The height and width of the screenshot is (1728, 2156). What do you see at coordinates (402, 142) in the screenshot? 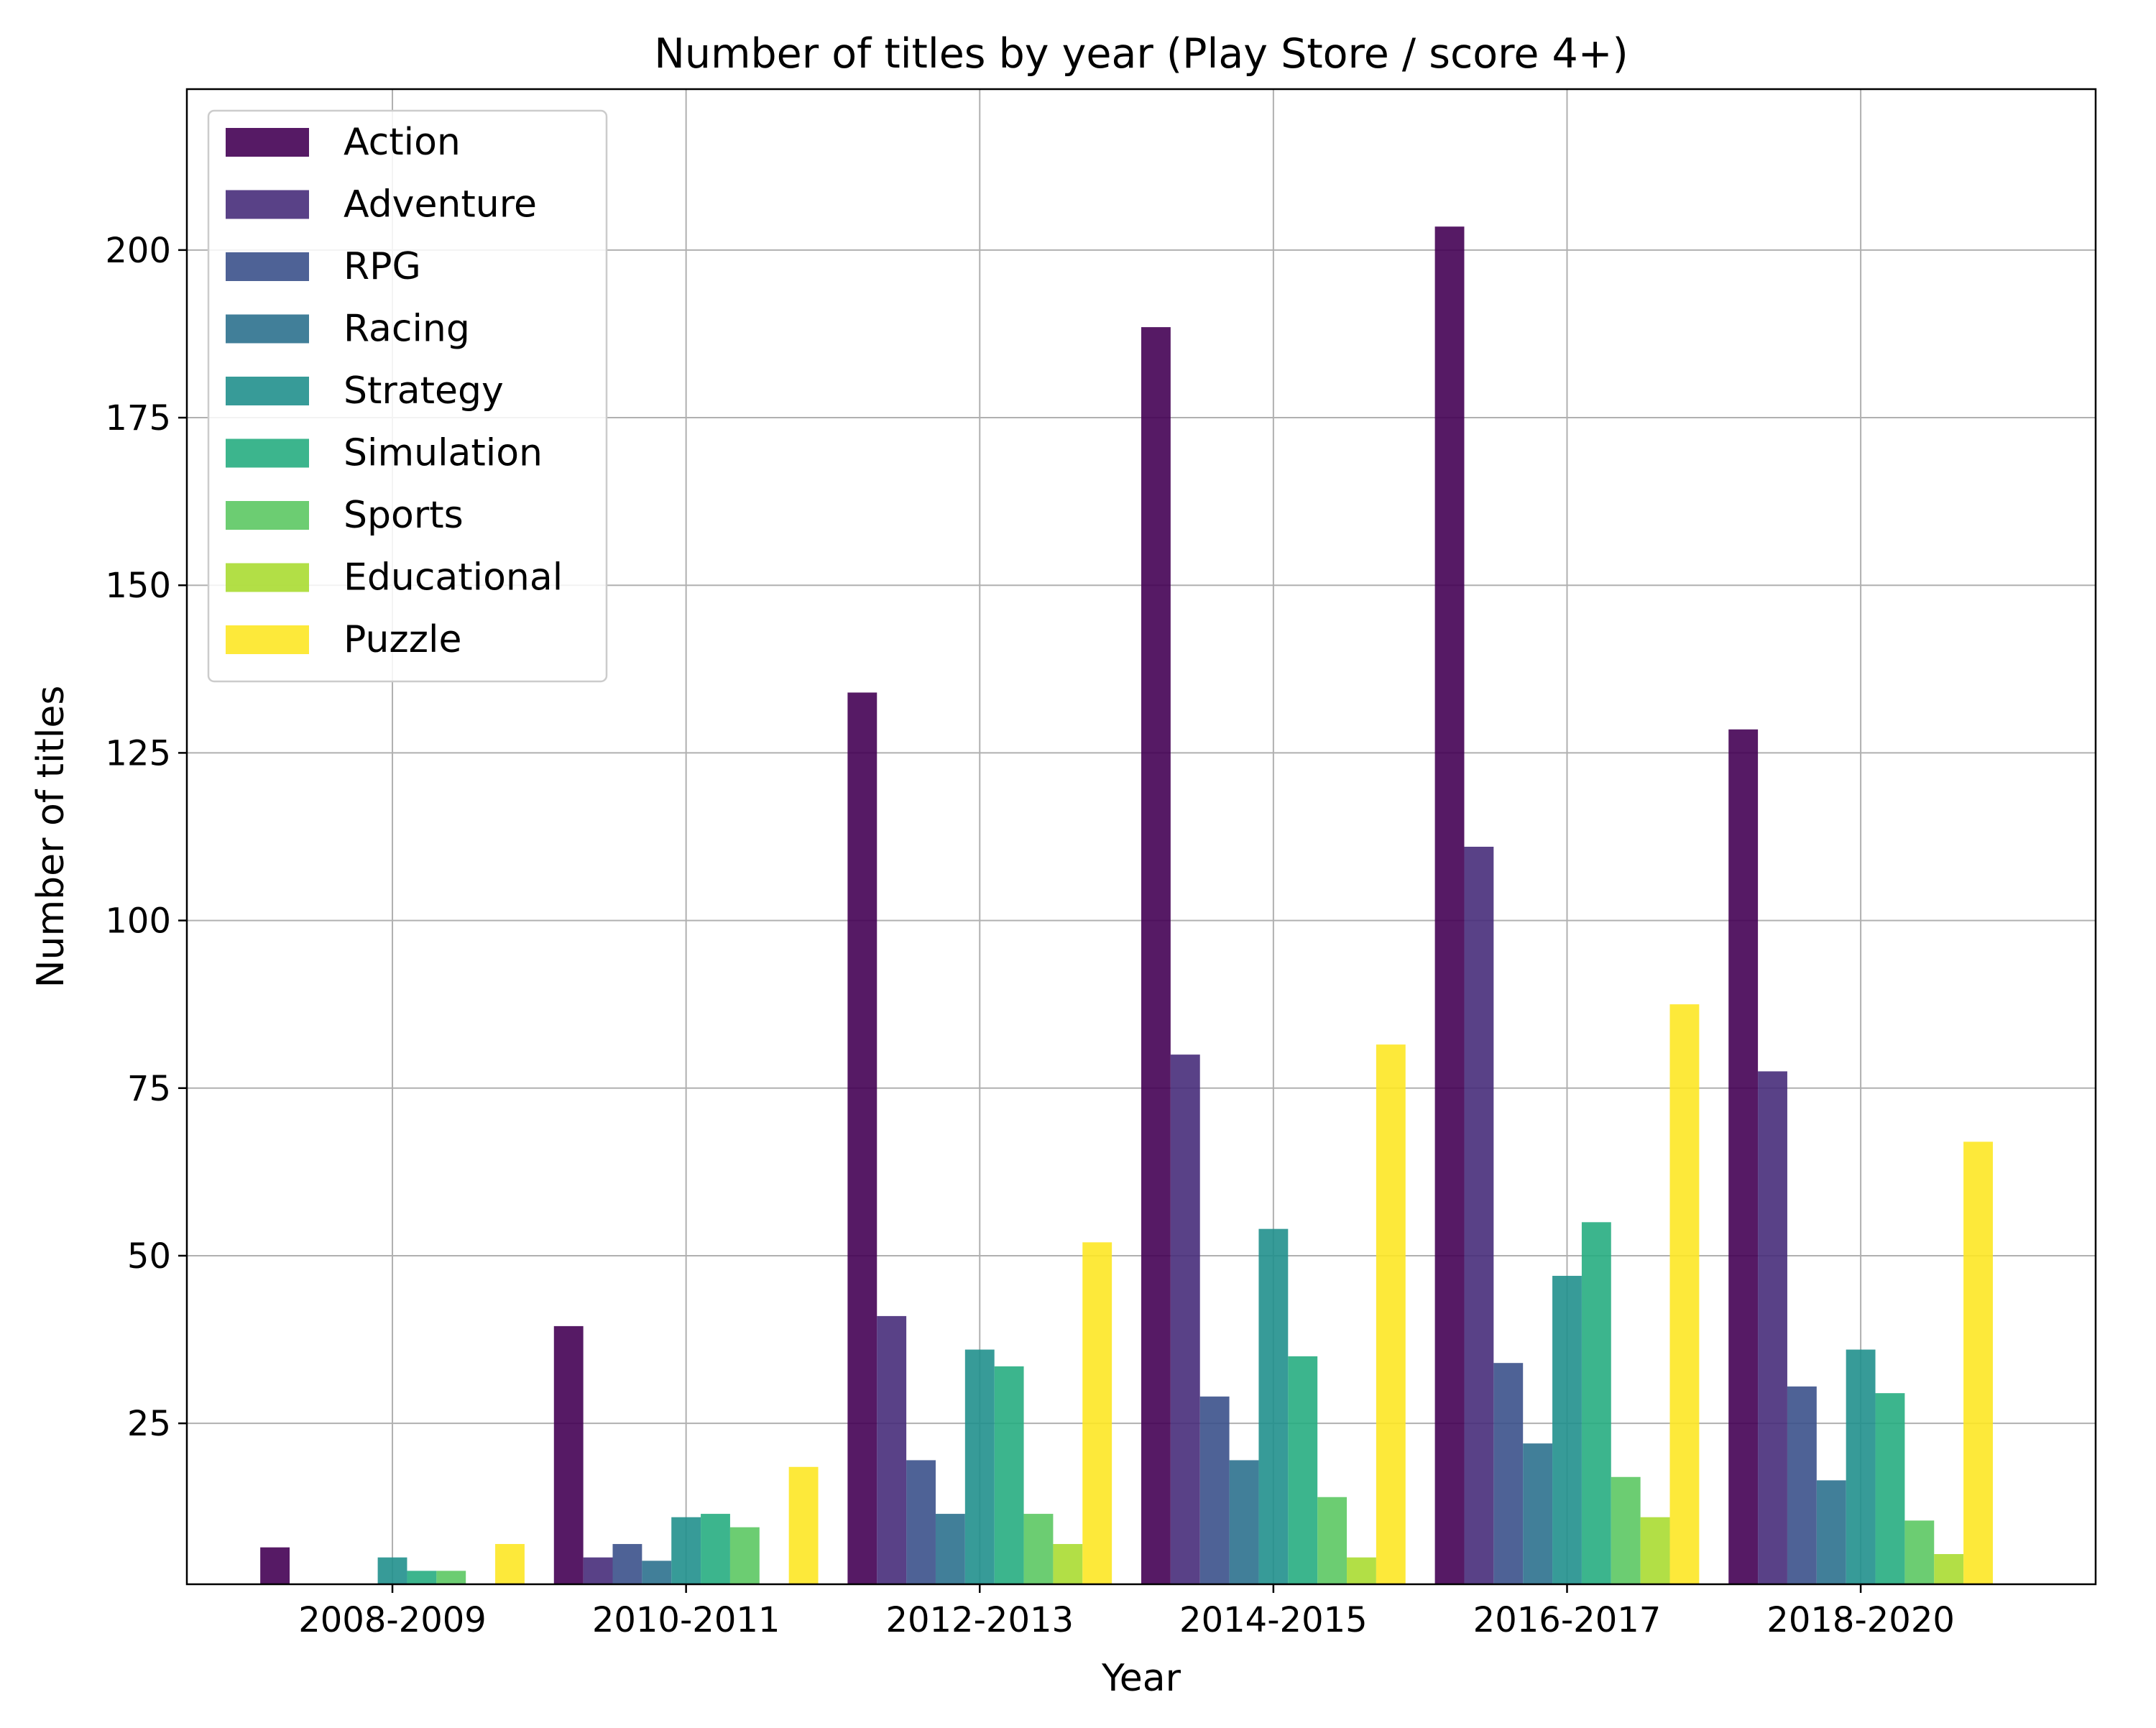
I see `legend-label: Action` at bounding box center [402, 142].